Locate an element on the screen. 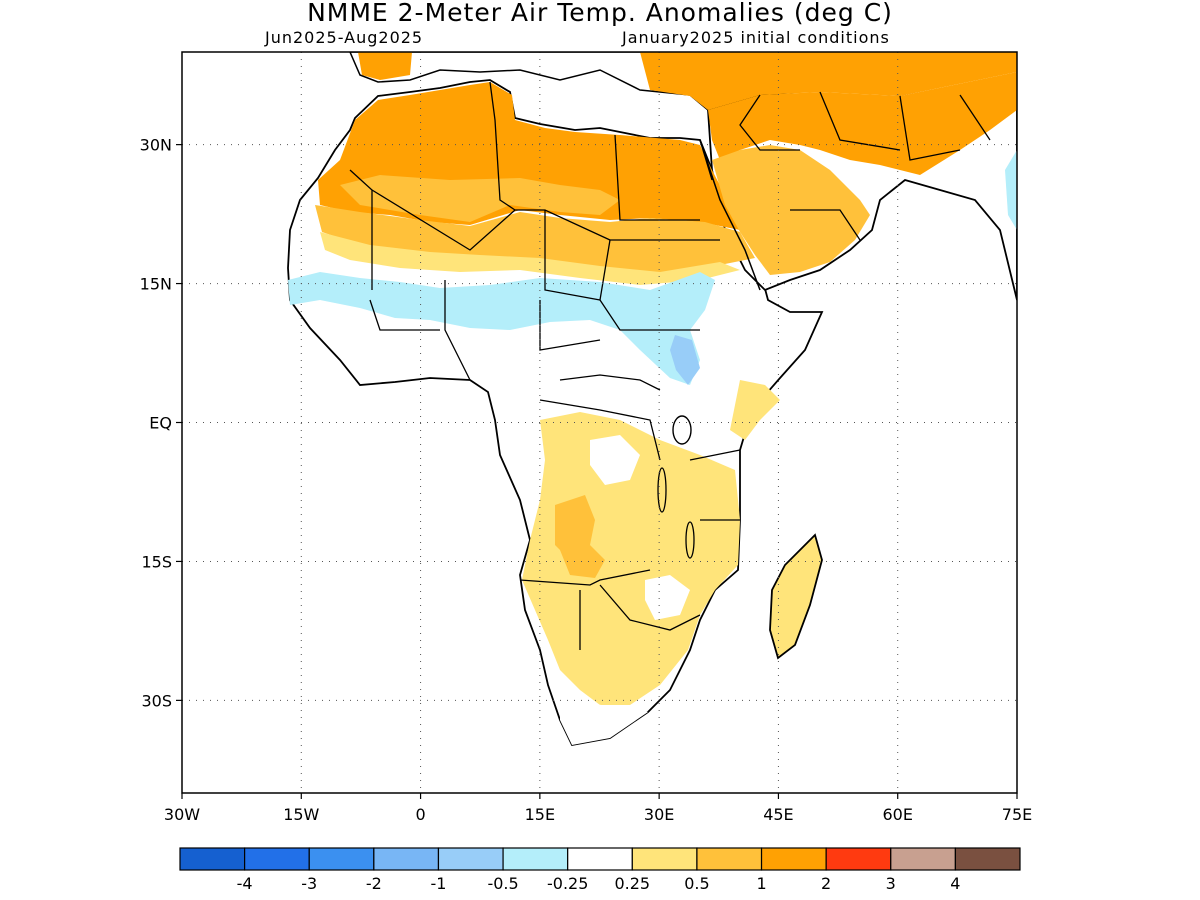 This screenshot has width=1200, height=900. warm-anomaly-iberia is located at coordinates (385, 66).